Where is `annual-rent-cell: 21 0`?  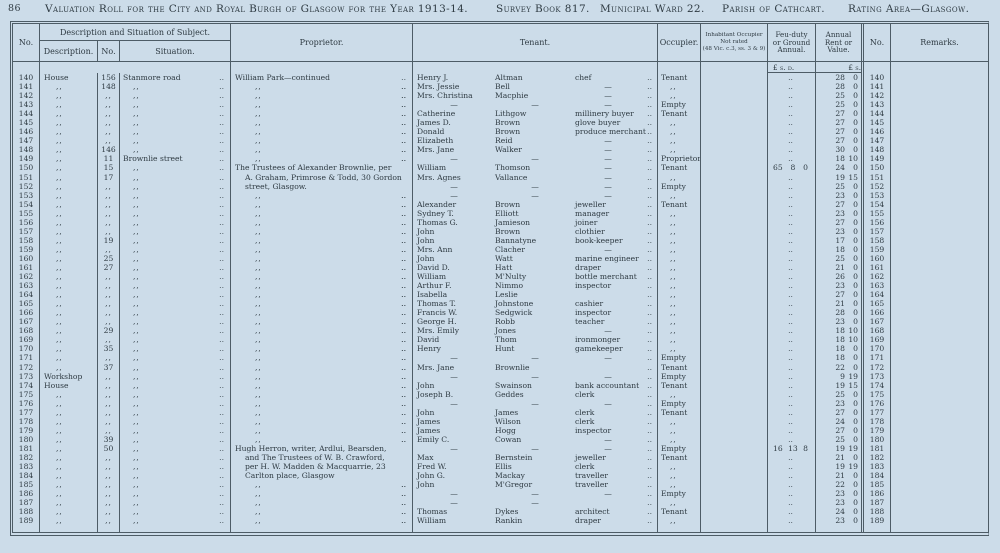
annual-rent-cell: 21 0 is located at coordinates (846, 457).